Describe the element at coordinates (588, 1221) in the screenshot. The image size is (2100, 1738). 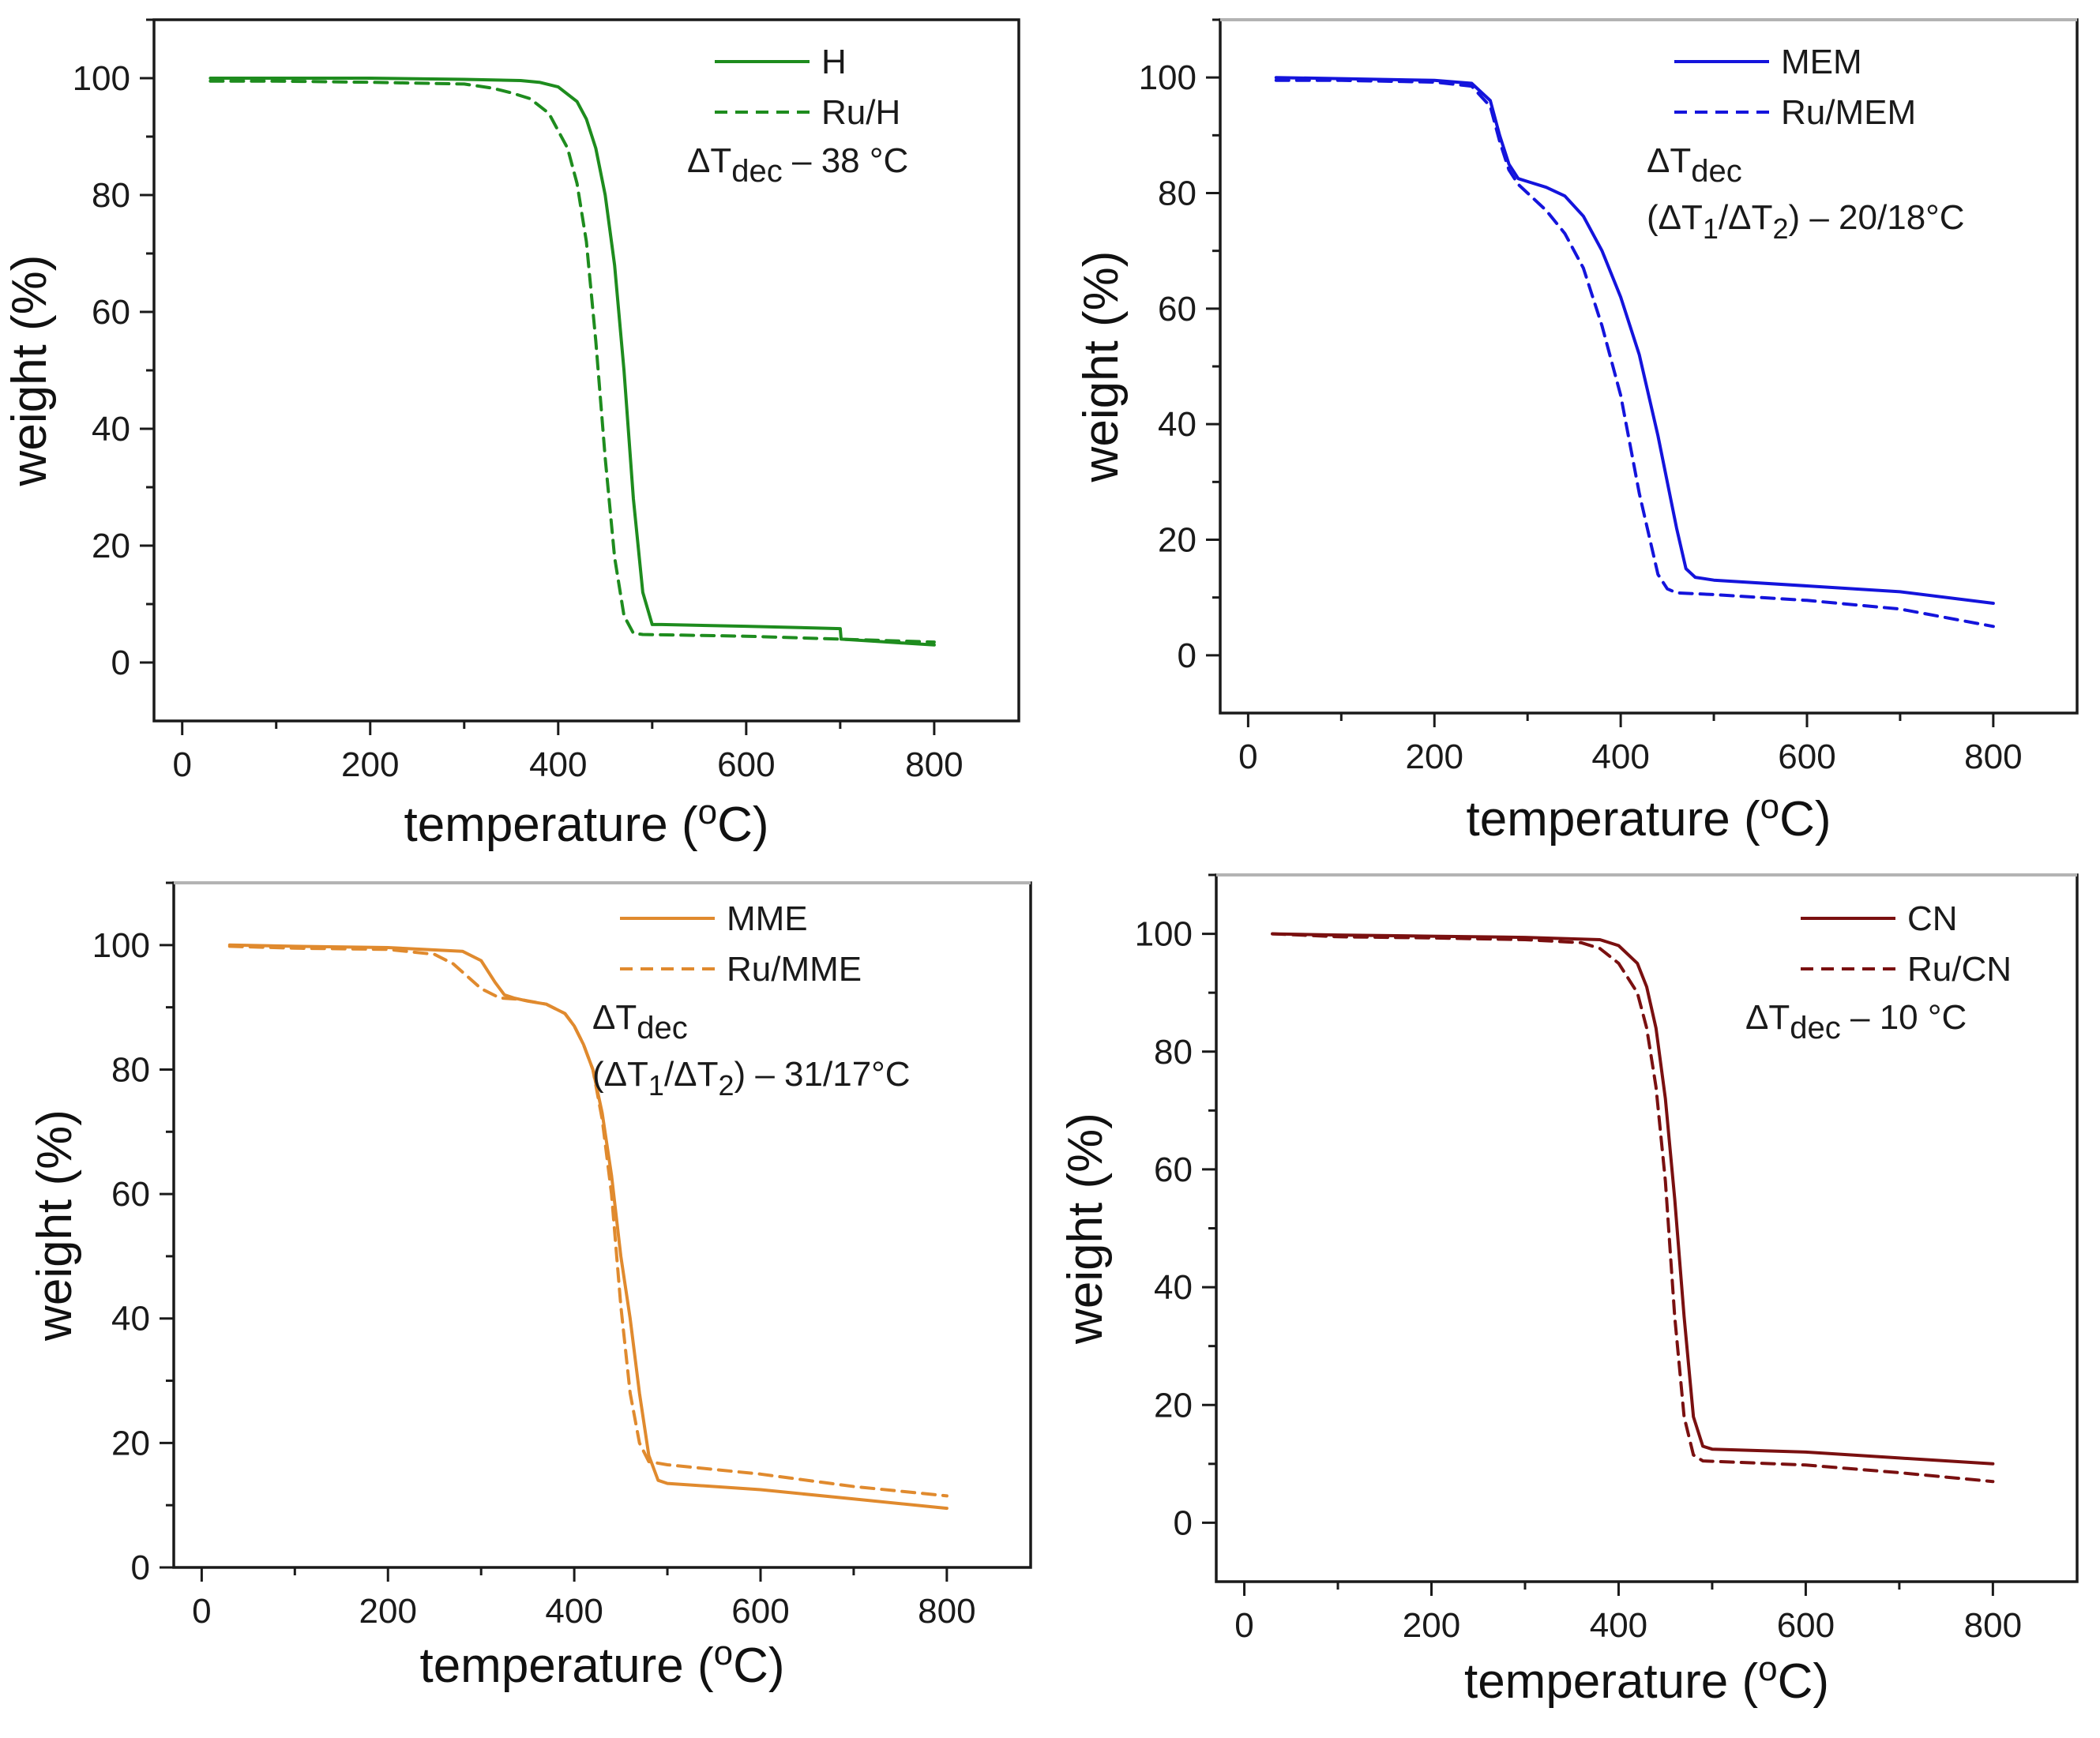
I see `series-line-ru-mme` at that location.